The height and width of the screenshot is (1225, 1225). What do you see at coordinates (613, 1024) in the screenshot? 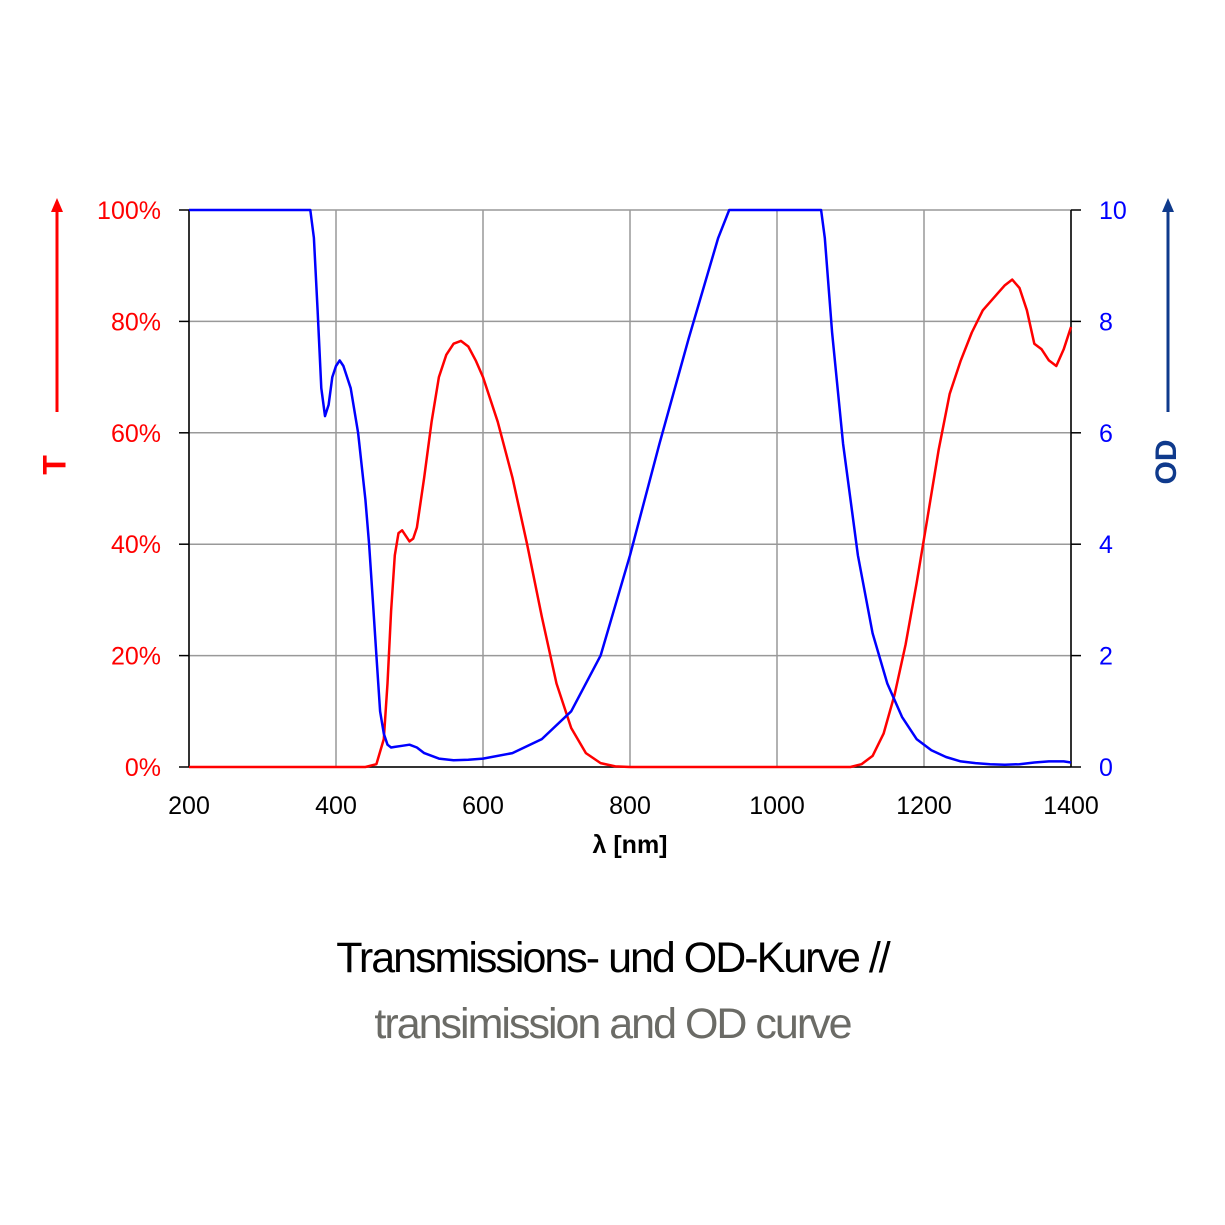
I see `caption-subtitle: transimission and OD curve` at bounding box center [613, 1024].